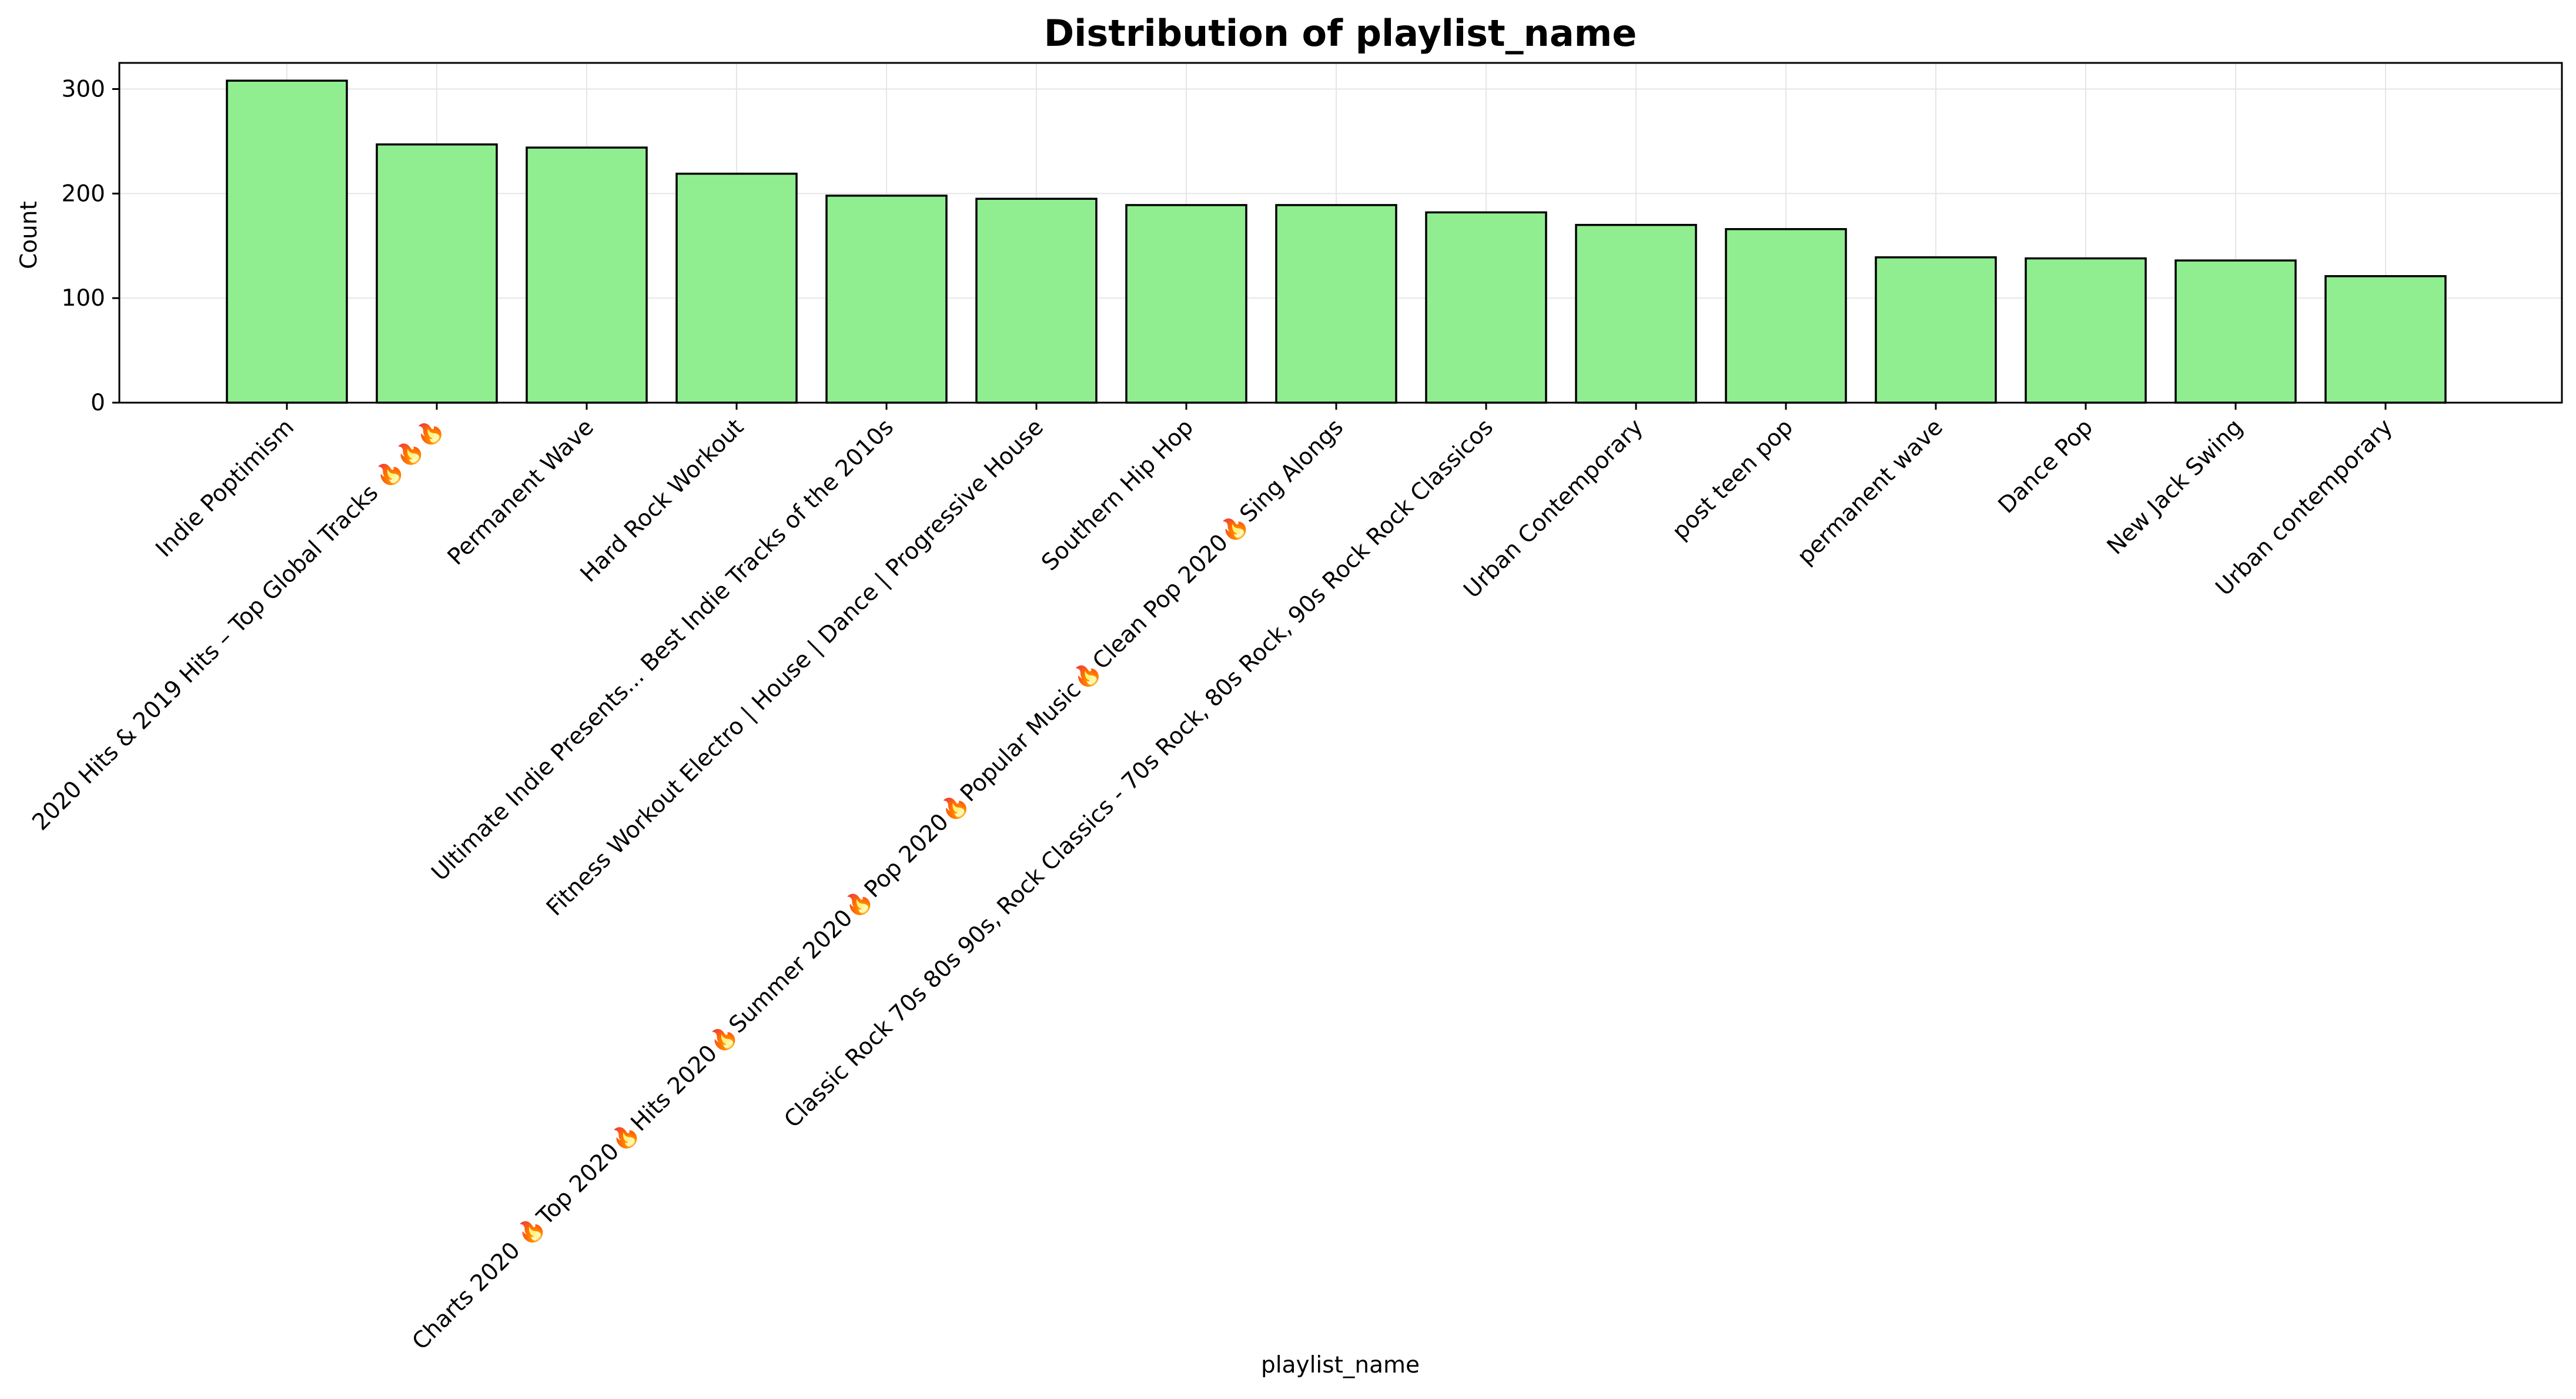 The image size is (2576, 1399). Describe the element at coordinates (521, 492) in the screenshot. I see `x-tick-label: Permanent Wave` at that location.